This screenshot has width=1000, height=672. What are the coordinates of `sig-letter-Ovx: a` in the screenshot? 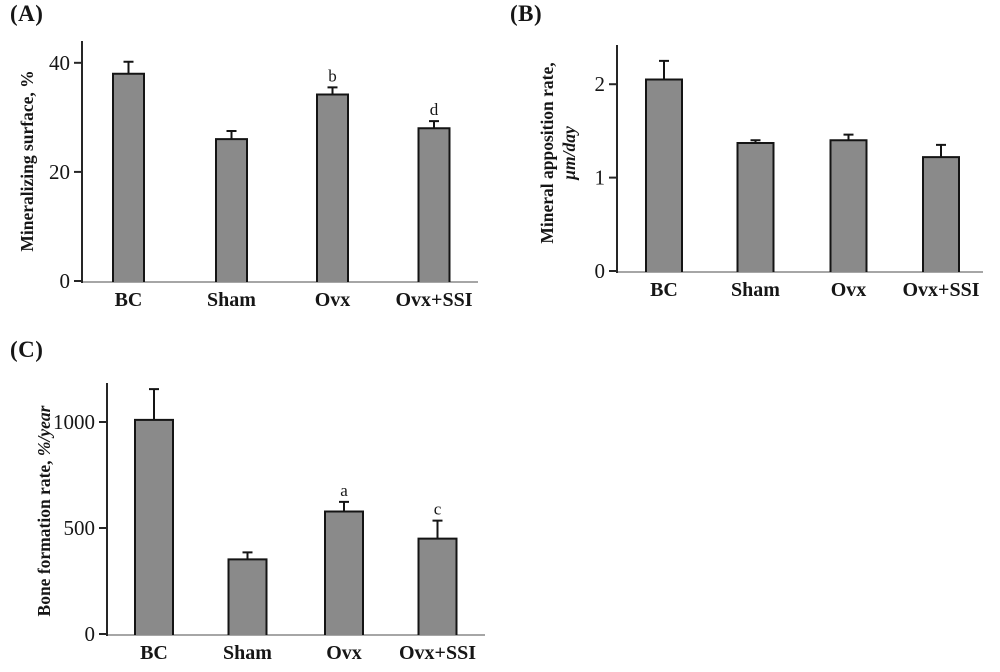 It's located at (344, 490).